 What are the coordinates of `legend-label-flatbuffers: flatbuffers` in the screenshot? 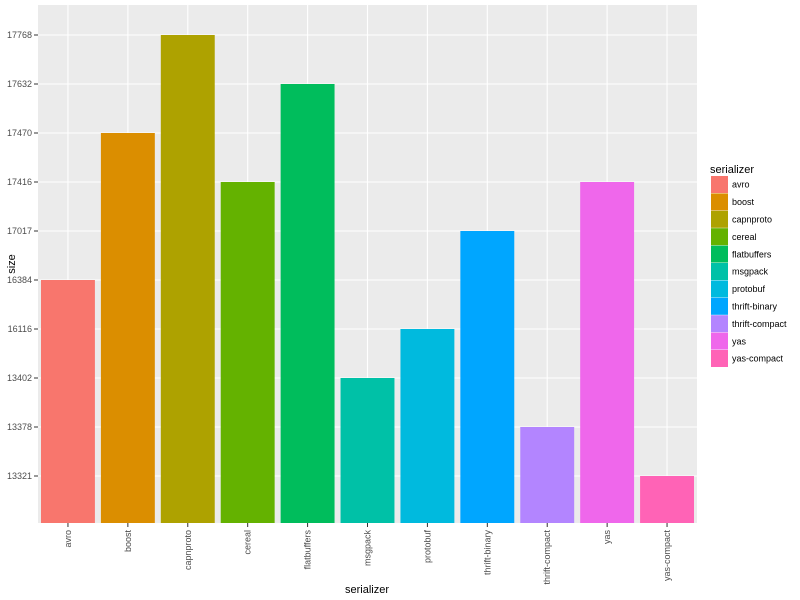 It's located at (752, 254).